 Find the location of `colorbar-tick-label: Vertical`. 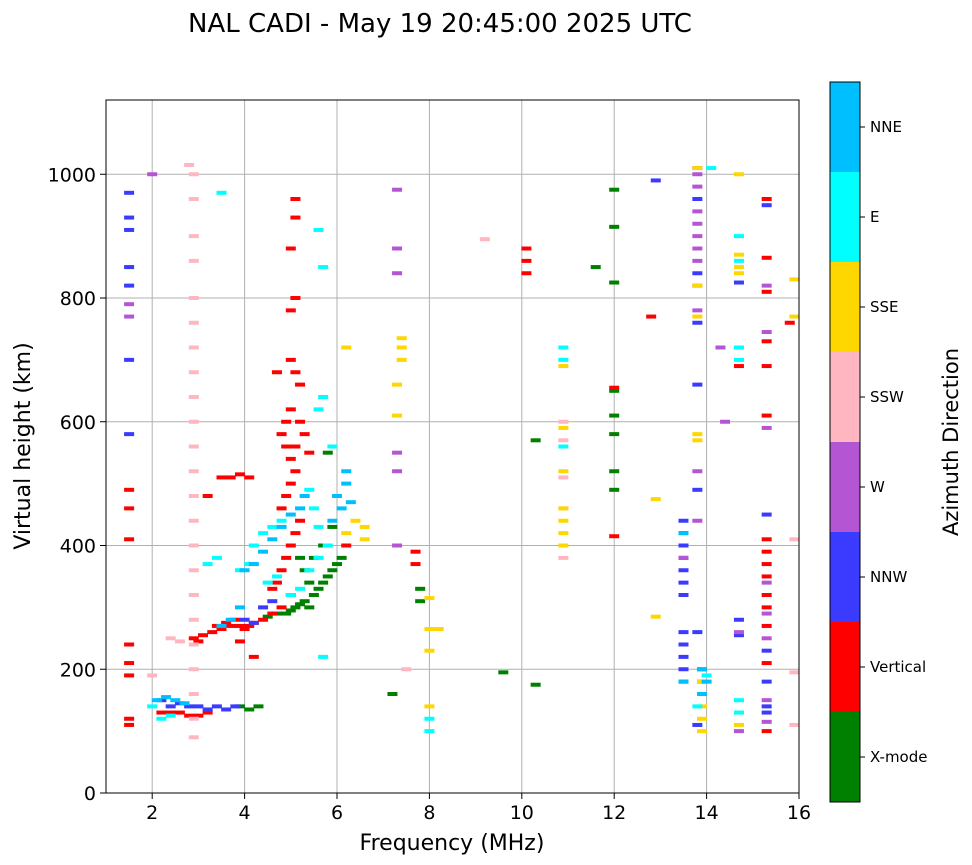

colorbar-tick-label: Vertical is located at coordinates (898, 667).